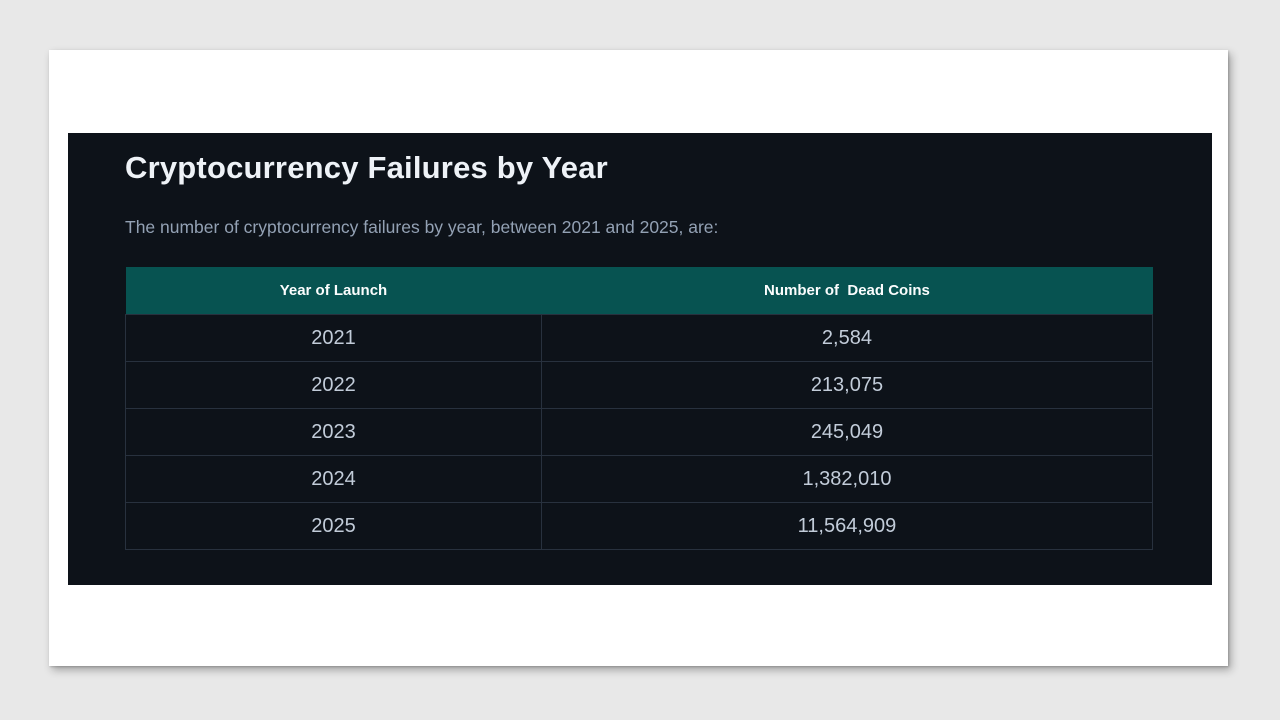 The height and width of the screenshot is (720, 1280). Describe the element at coordinates (847, 385) in the screenshot. I see `dead-coins-cell: 213,075` at that location.